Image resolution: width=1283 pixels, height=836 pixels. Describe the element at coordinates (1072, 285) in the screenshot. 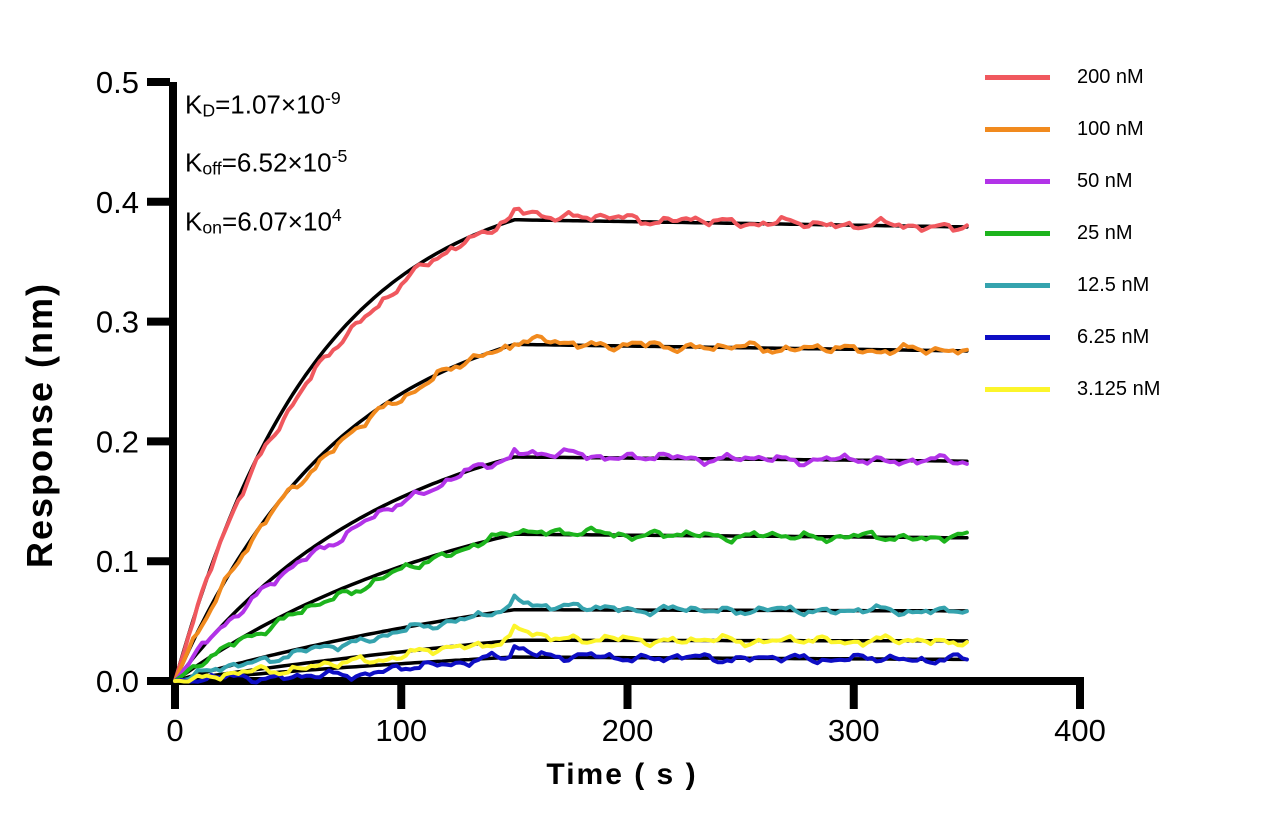

I see `legend-item-12-5-nM: 12.5 nM` at that location.